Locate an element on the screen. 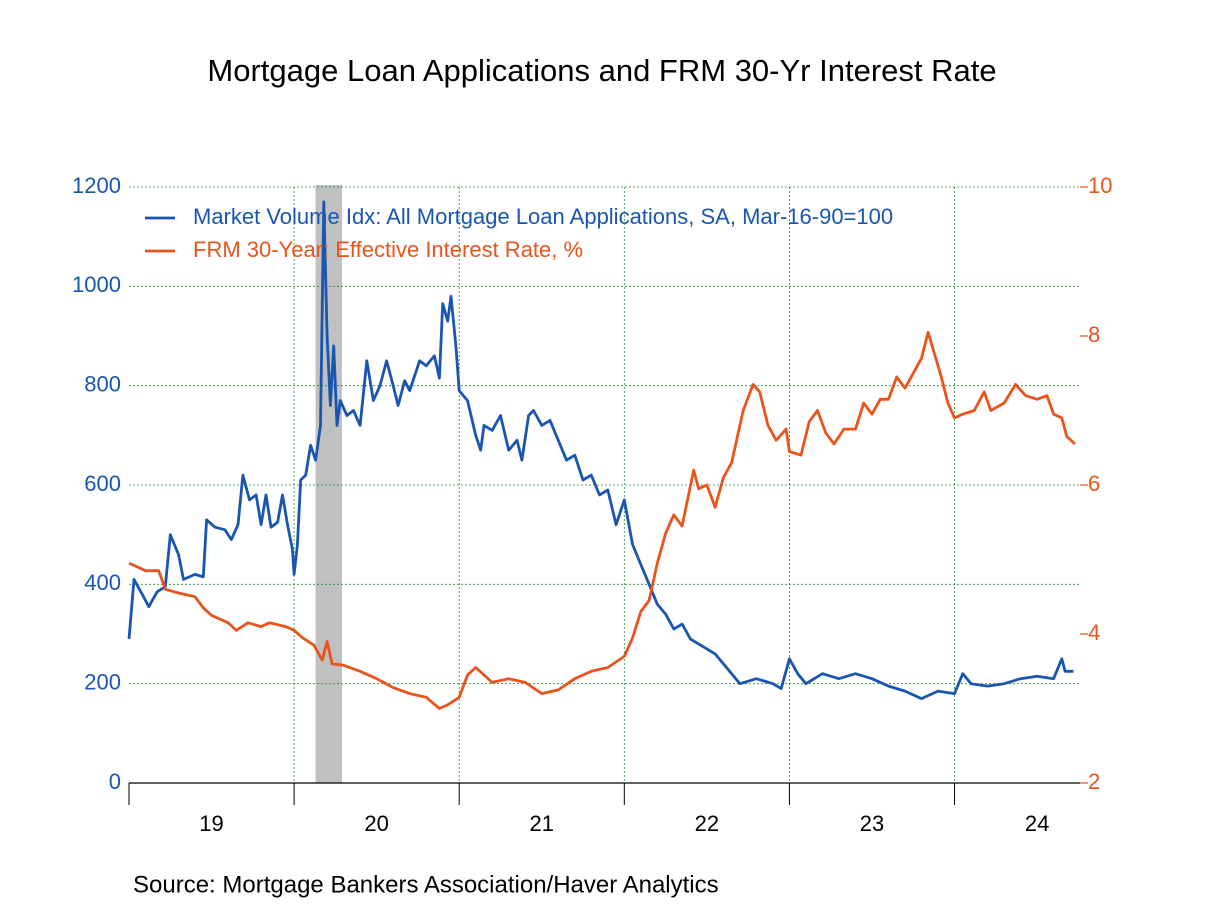 The width and height of the screenshot is (1208, 906). y-tick-label: 200 is located at coordinates (102, 681).